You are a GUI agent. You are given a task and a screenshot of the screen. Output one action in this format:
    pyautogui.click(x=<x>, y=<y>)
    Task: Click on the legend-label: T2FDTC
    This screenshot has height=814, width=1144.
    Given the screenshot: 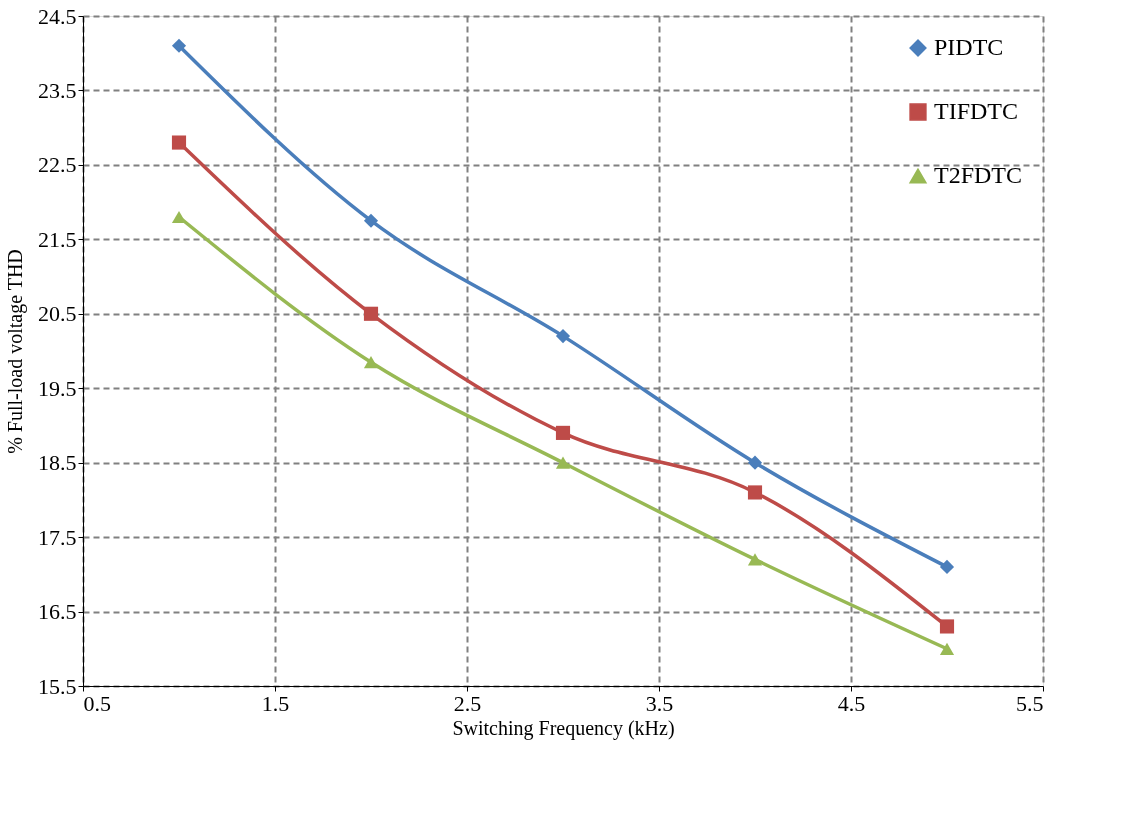 What is the action you would take?
    pyautogui.click(x=978, y=175)
    